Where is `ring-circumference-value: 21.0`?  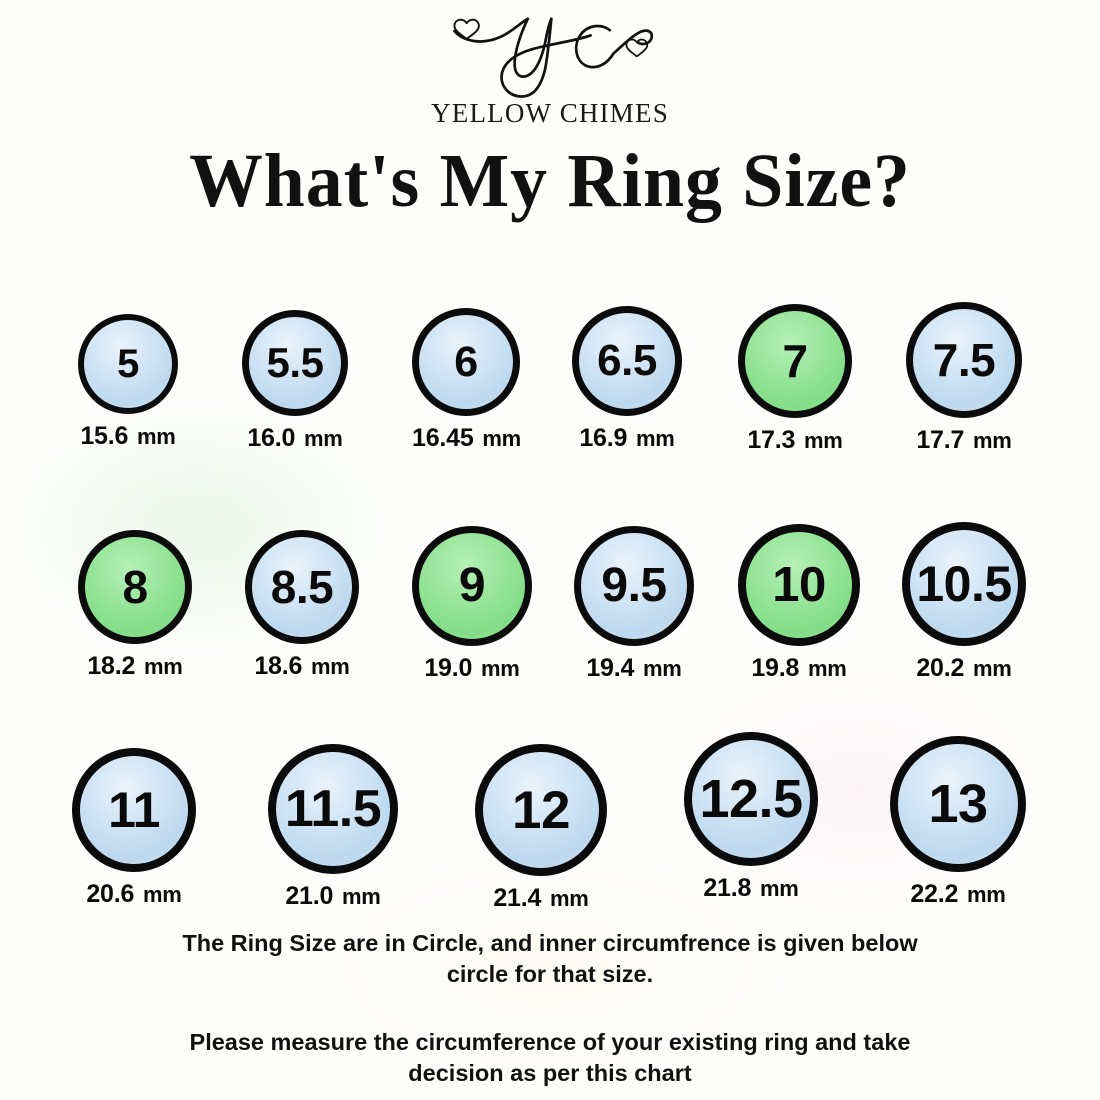 ring-circumference-value: 21.0 is located at coordinates (309, 896).